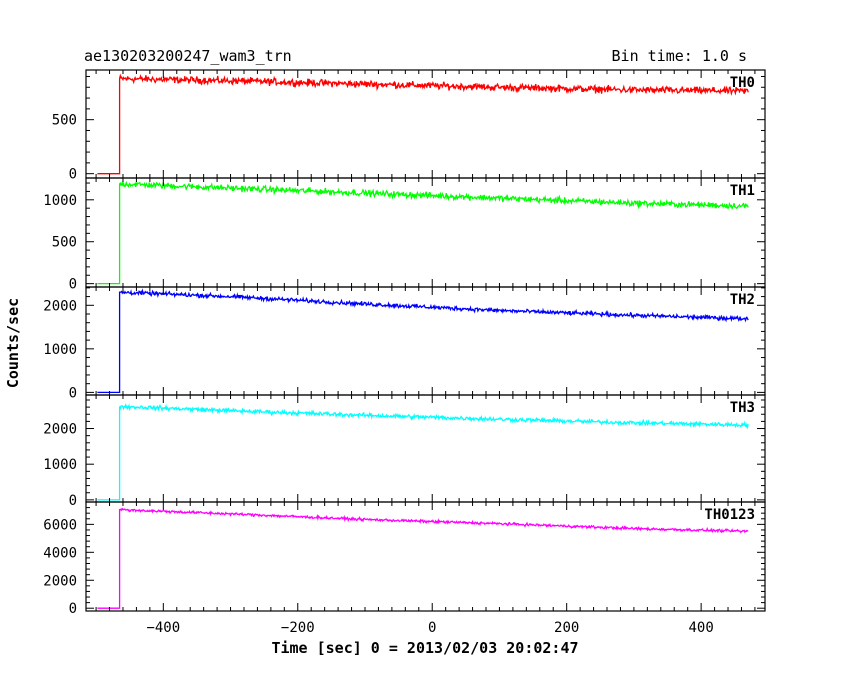 The image size is (850, 680). What do you see at coordinates (60, 553) in the screenshot?
I see `y-tick-label: 4000` at bounding box center [60, 553].